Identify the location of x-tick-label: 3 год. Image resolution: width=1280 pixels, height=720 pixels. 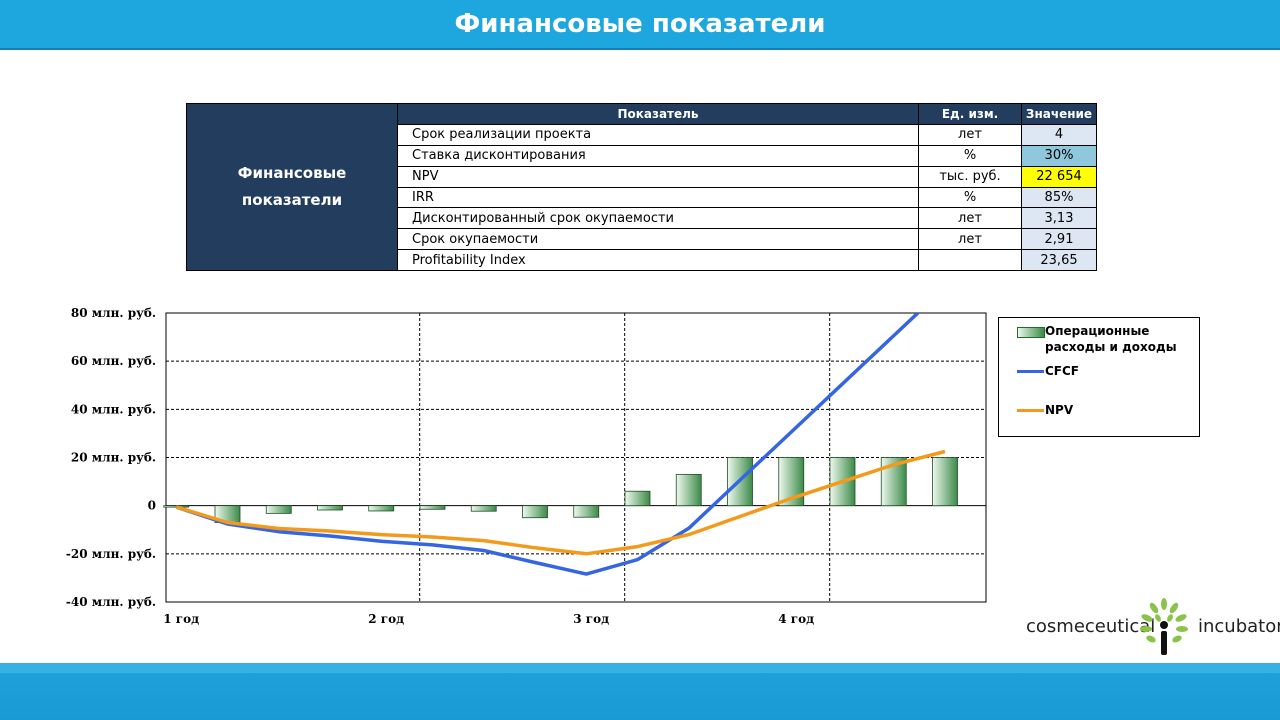
(591, 619).